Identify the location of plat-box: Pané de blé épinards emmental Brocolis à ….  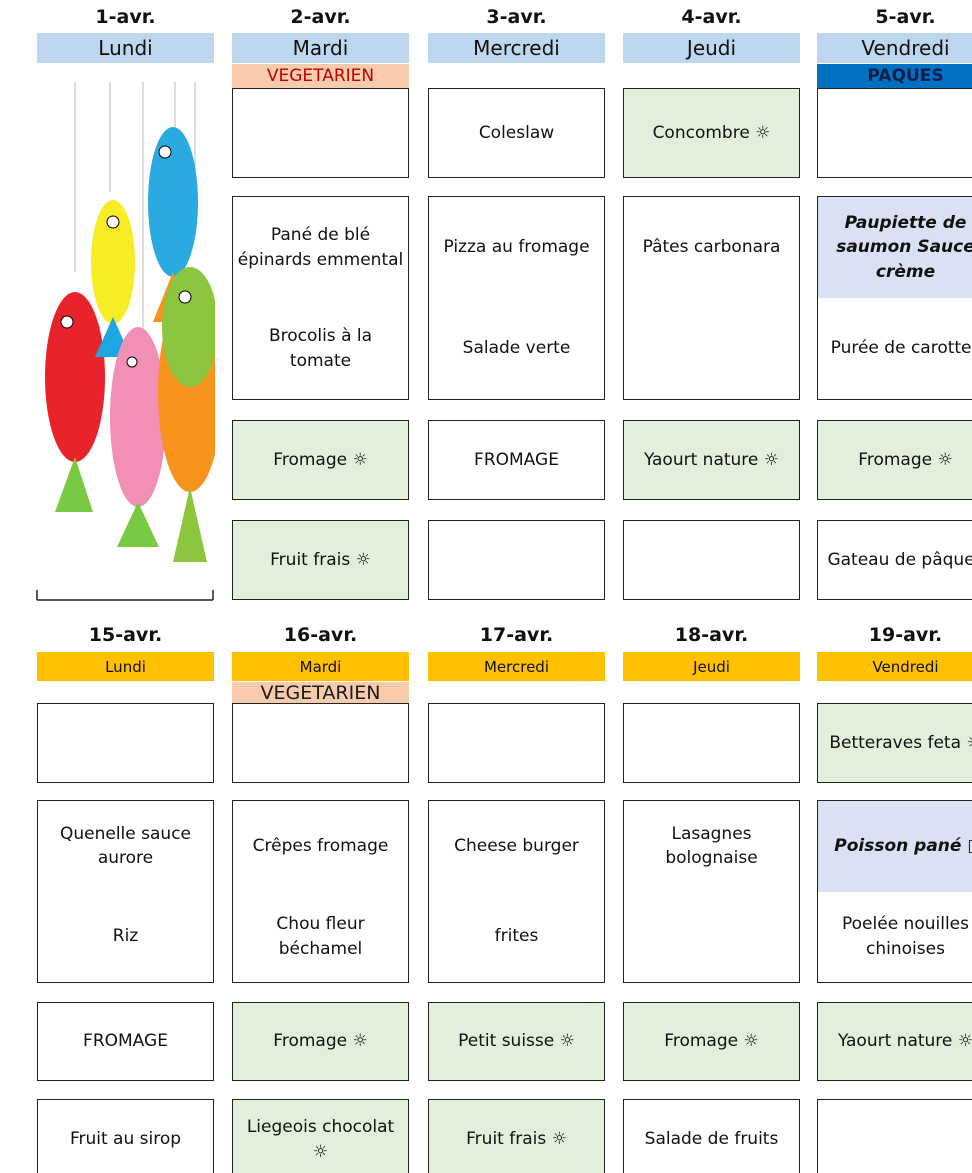
(320, 298).